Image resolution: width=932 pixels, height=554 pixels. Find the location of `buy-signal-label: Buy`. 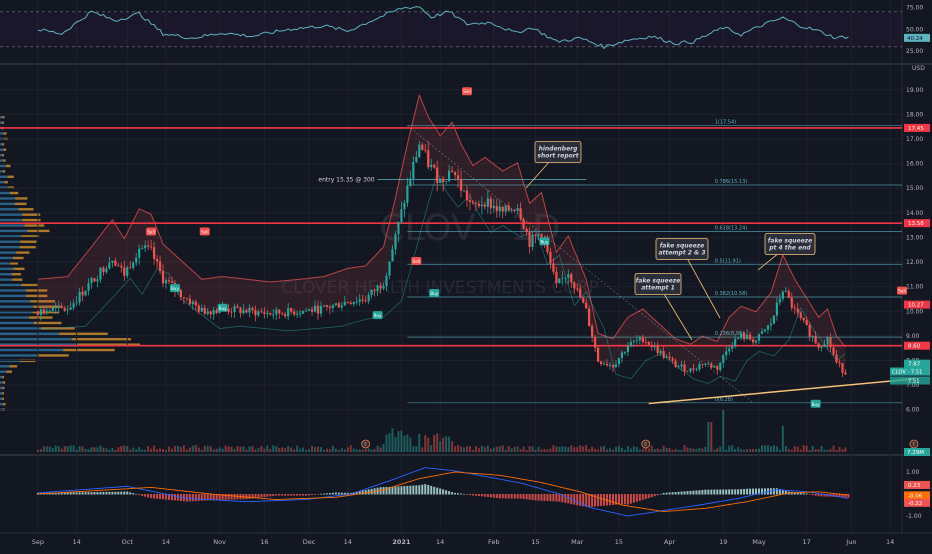

buy-signal-label: Buy is located at coordinates (223, 308).